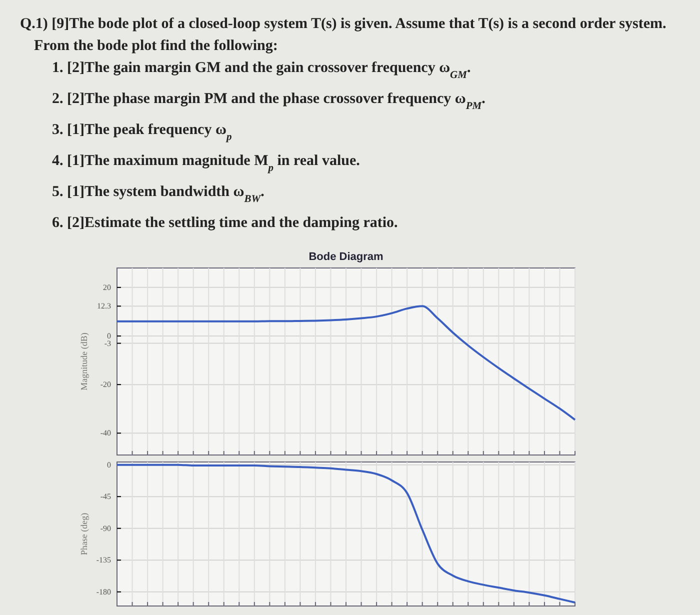 The image size is (700, 615). I want to click on y-tick-label: -135, so click(103, 560).